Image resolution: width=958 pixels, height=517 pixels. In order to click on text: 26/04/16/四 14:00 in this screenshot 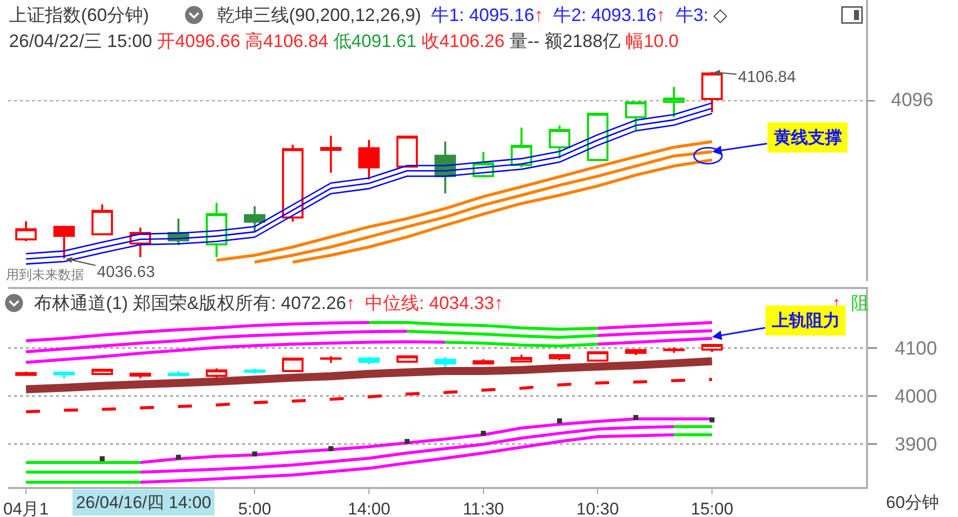, I will do `click(144, 502)`.